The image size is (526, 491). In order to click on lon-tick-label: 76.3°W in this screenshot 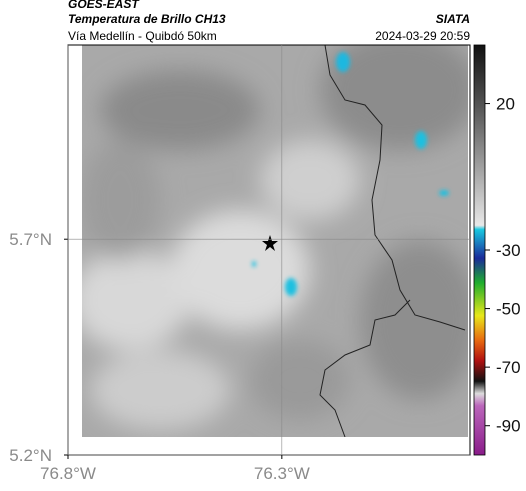, I will do `click(282, 473)`.